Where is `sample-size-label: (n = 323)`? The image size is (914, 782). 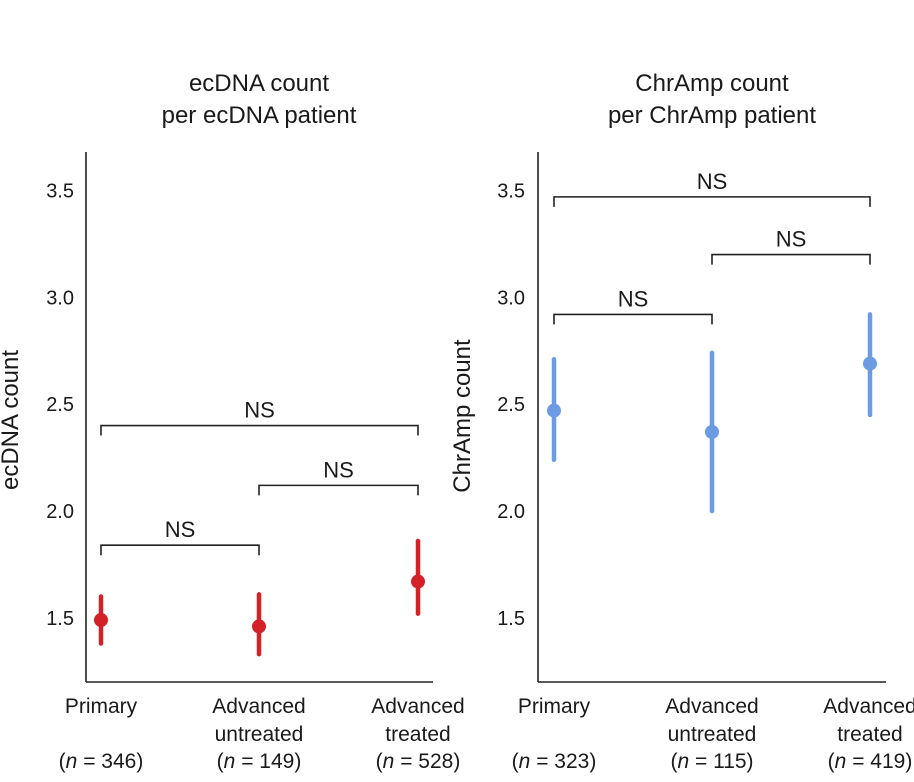 sample-size-label: (n = 323) is located at coordinates (554, 761).